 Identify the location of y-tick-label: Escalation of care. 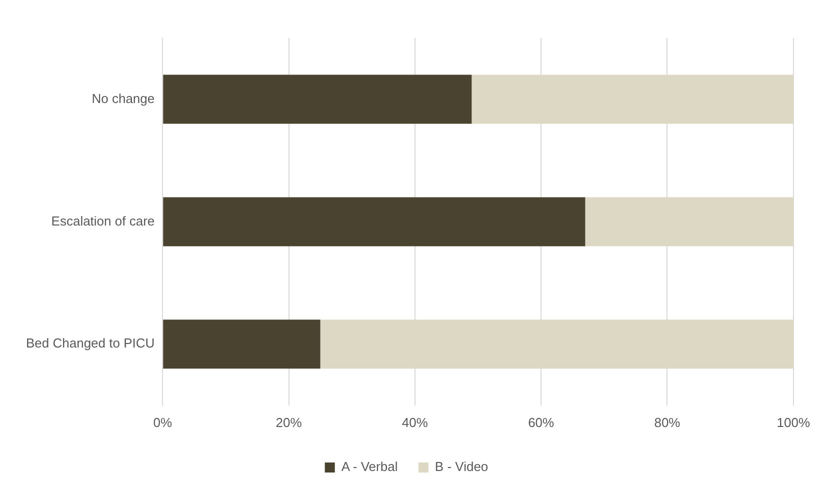
(103, 220).